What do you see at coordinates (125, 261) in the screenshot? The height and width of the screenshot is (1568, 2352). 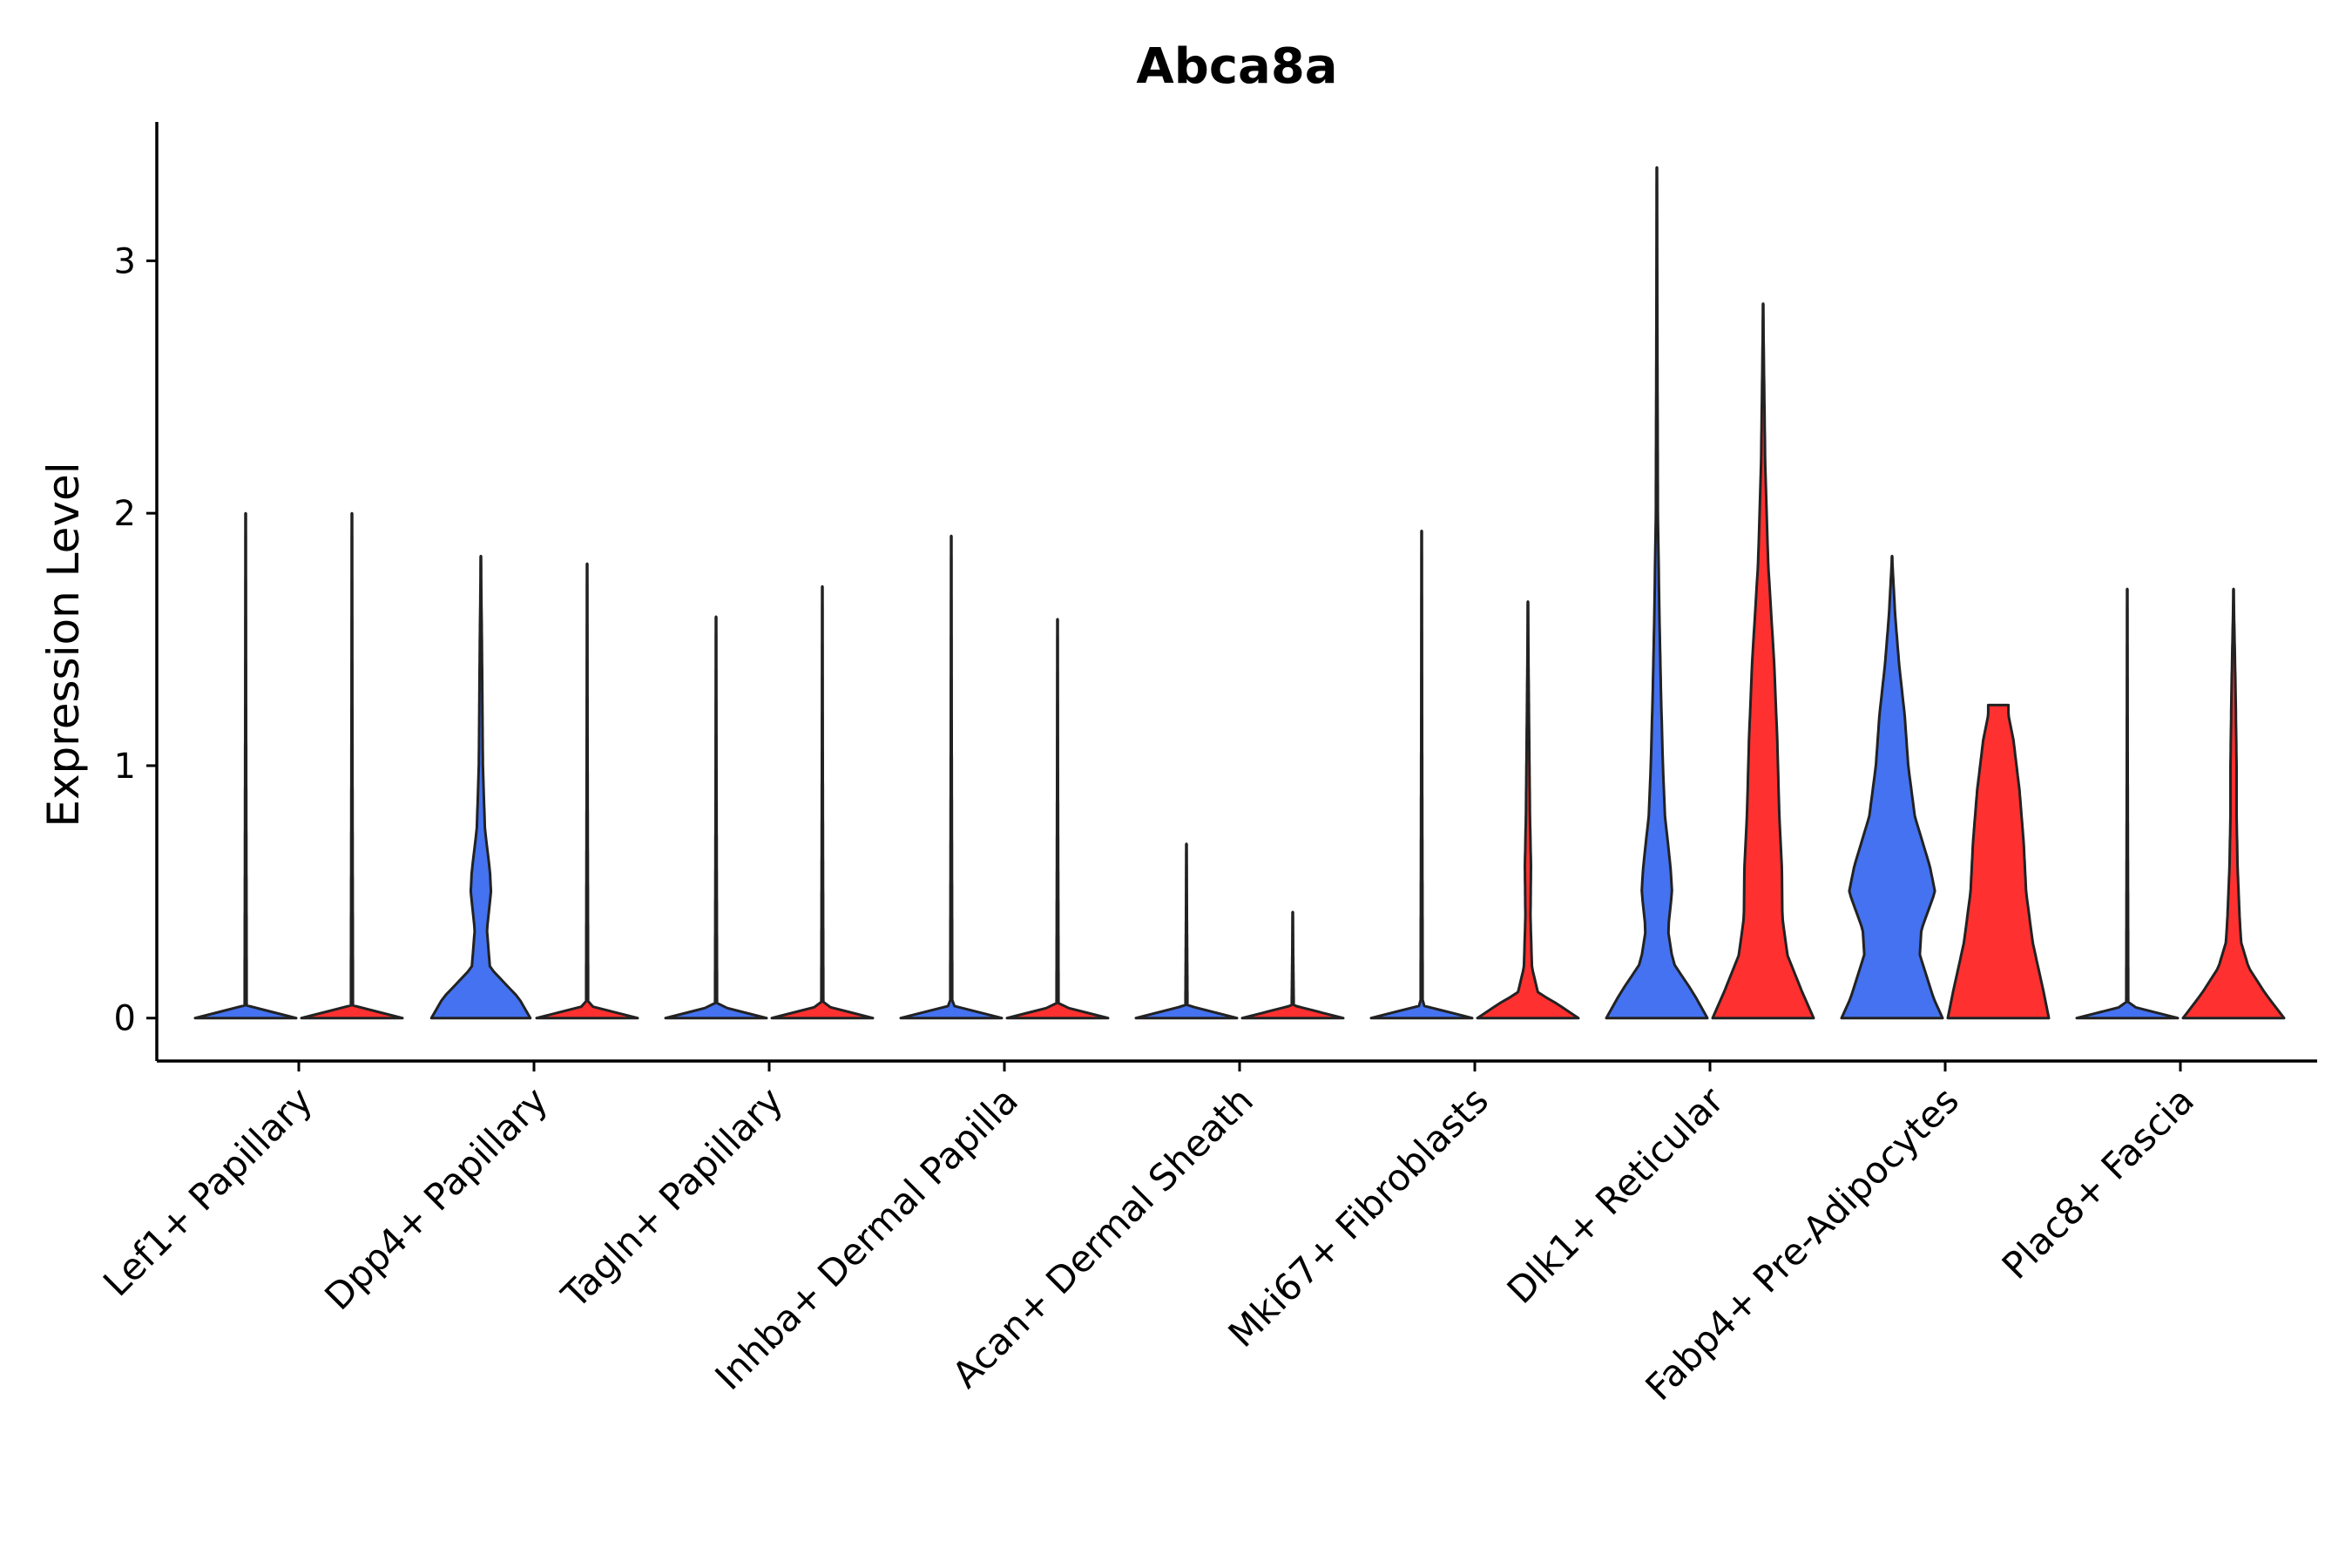 I see `y-tick-label-3: 3` at bounding box center [125, 261].